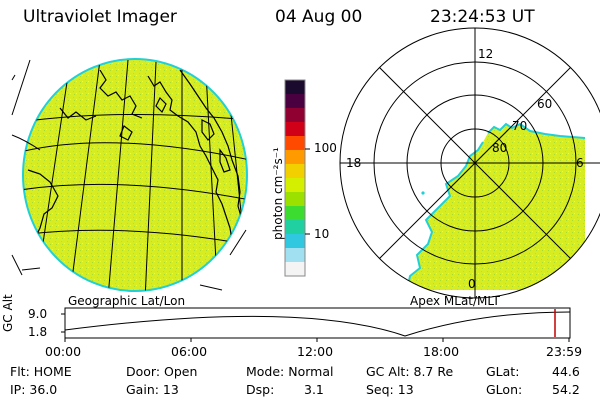 This screenshot has height=400, width=600. What do you see at coordinates (34, 389) in the screenshot?
I see `ip-status: IP: 36.0` at bounding box center [34, 389].